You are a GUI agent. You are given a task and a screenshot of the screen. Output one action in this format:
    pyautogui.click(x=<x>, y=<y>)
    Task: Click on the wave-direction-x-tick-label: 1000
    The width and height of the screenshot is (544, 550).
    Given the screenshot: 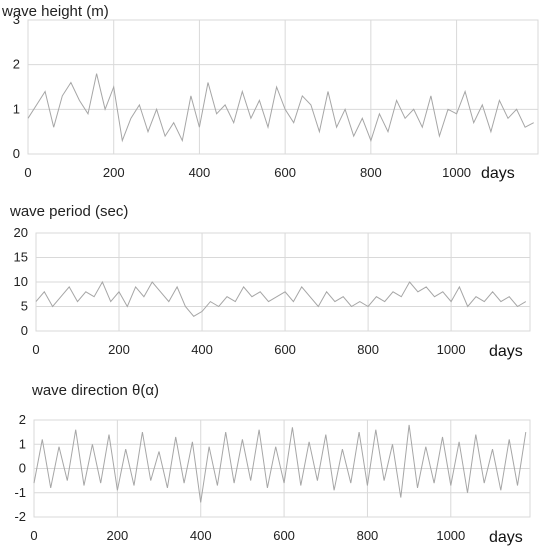 What is the action you would take?
    pyautogui.click(x=450, y=535)
    